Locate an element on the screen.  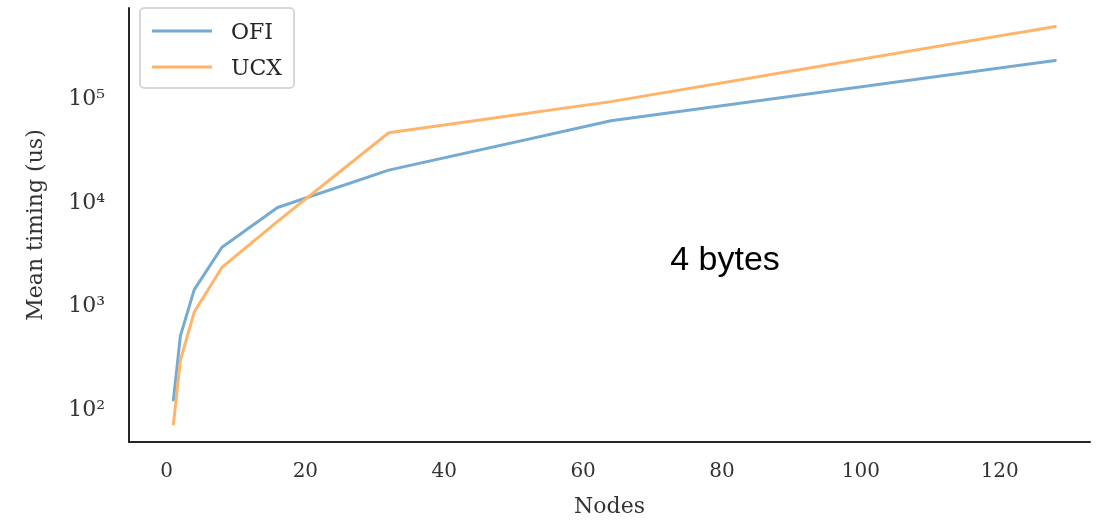
legend-label: OFI is located at coordinates (252, 31).